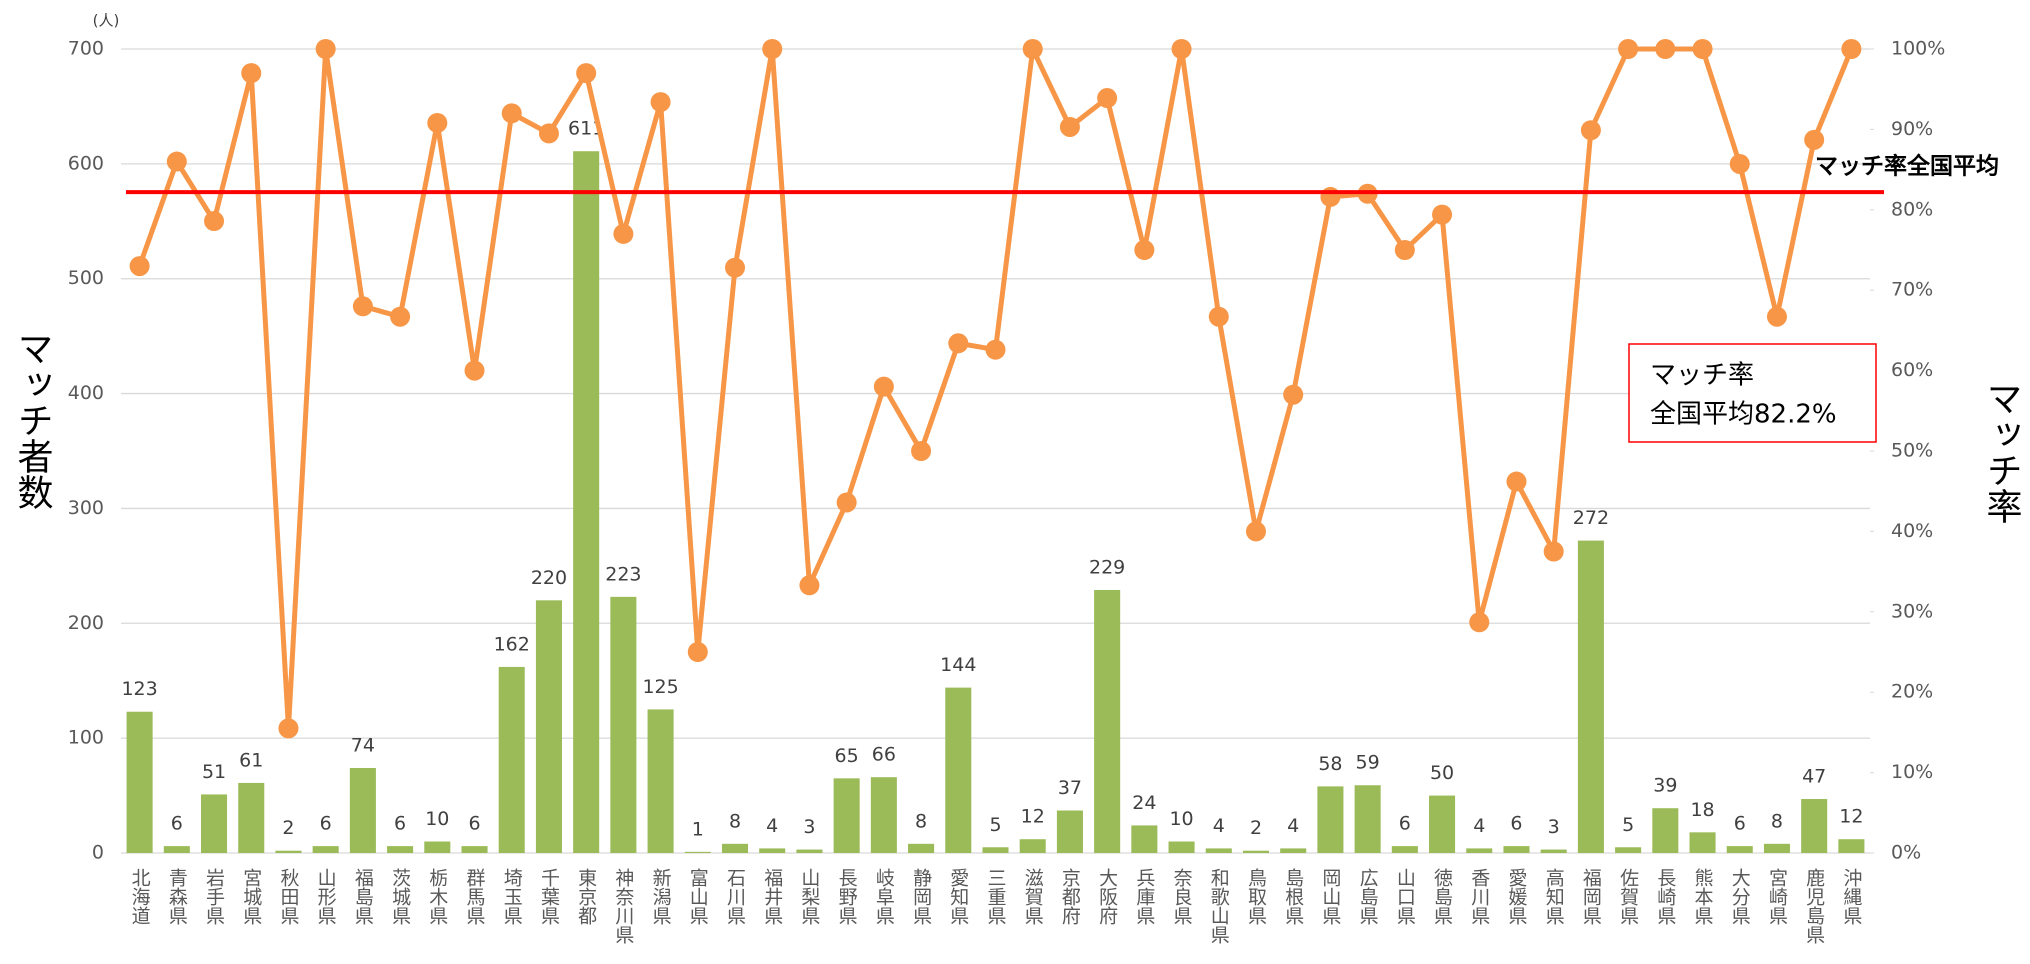  Describe the element at coordinates (1740, 896) in the screenshot. I see `x-tick-label: 大分県` at that location.